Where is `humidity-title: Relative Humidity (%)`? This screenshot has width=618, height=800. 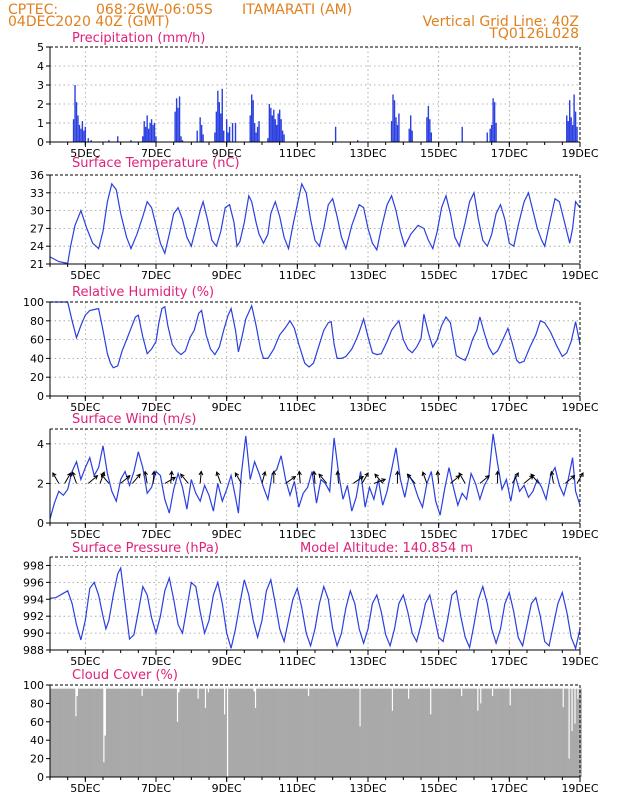 humidity-title: Relative Humidity (%) is located at coordinates (143, 292).